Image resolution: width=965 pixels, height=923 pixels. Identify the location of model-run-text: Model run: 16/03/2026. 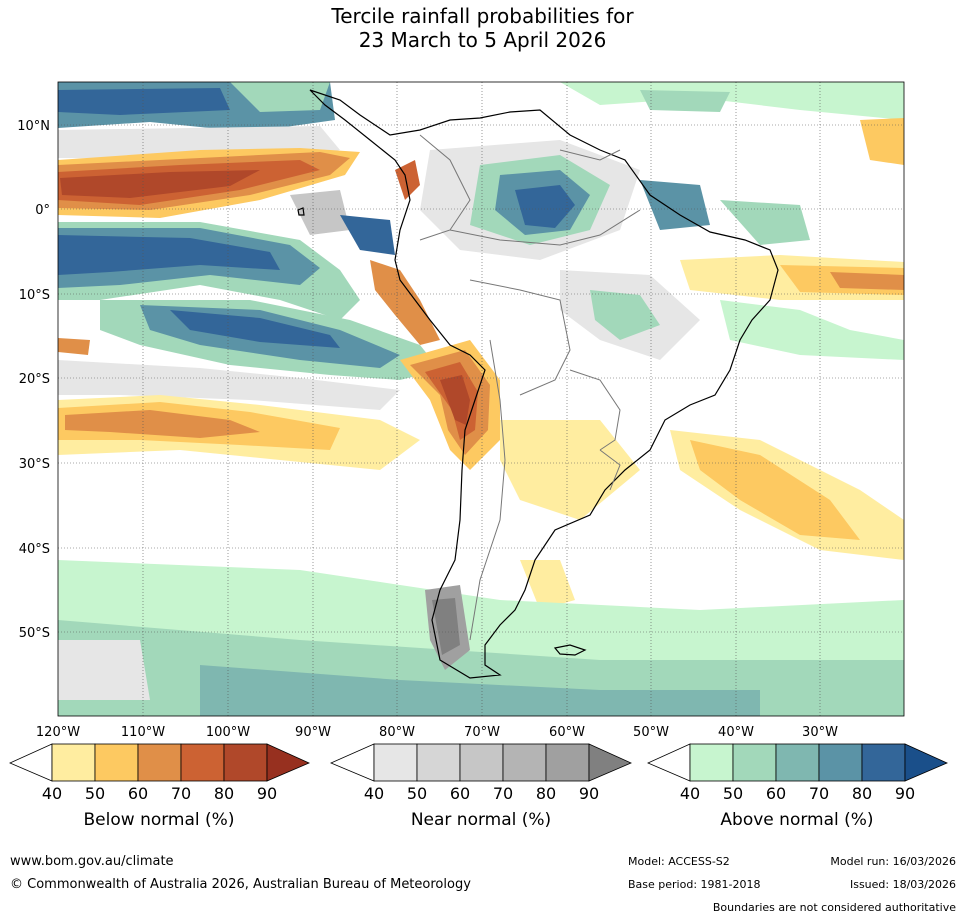
(893, 861).